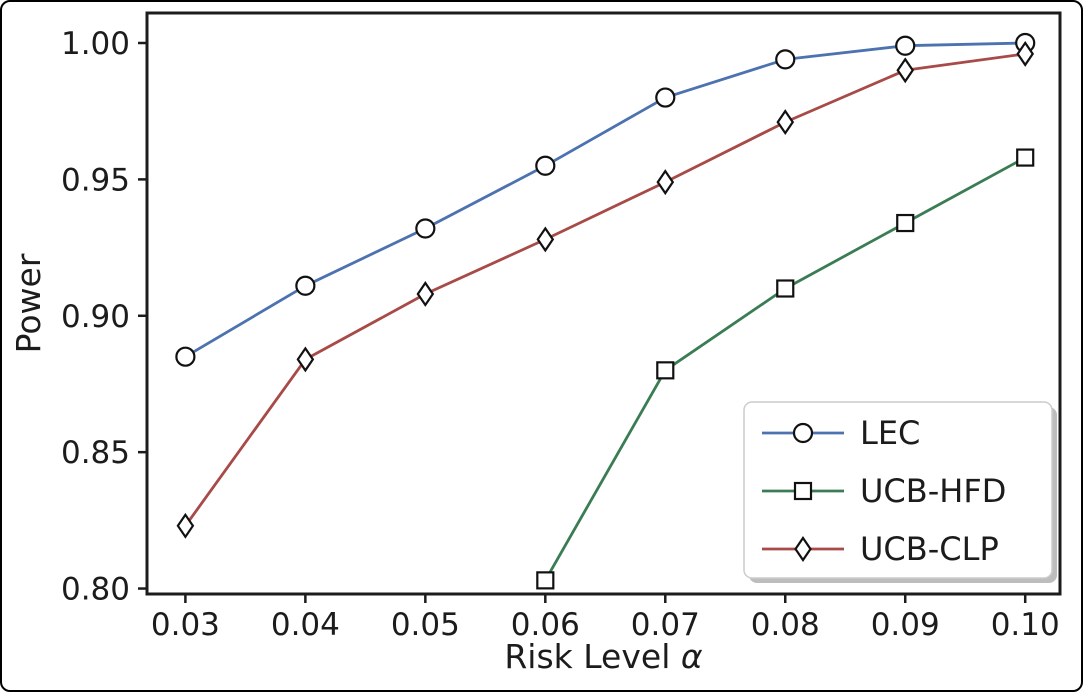 The height and width of the screenshot is (692, 1083). Describe the element at coordinates (841, 433) in the screenshot. I see `legend-entry-LEC: LEC` at that location.